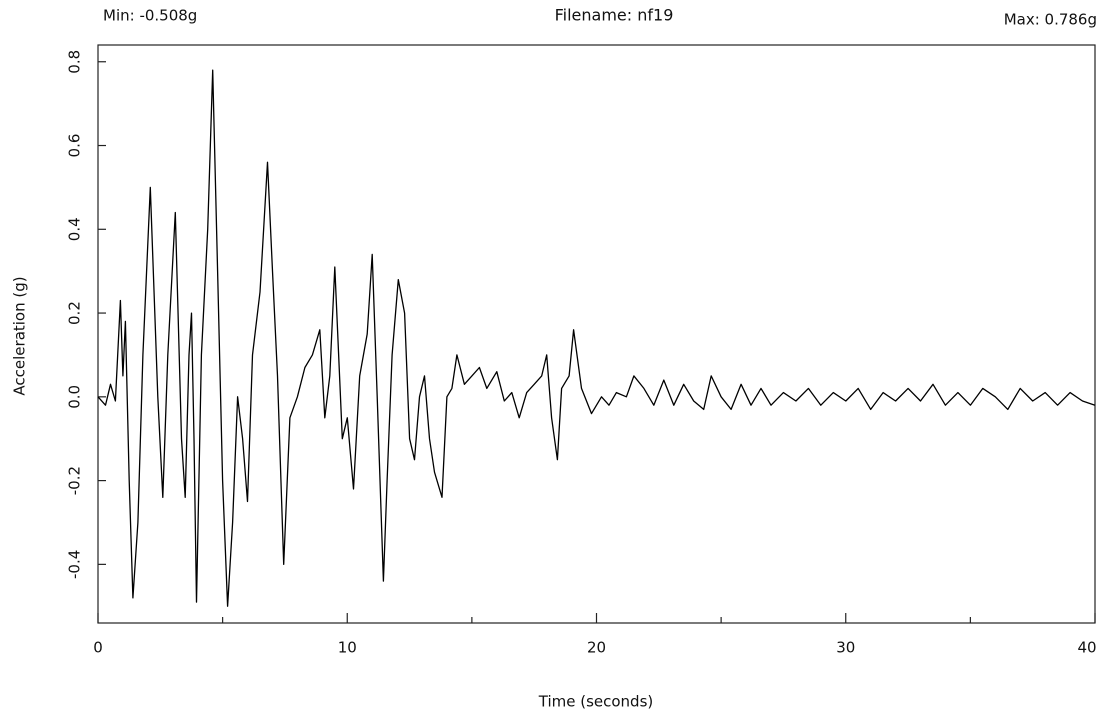 The image size is (1108, 714). What do you see at coordinates (596, 702) in the screenshot?
I see `x-axis-title: Time (seconds)` at bounding box center [596, 702].